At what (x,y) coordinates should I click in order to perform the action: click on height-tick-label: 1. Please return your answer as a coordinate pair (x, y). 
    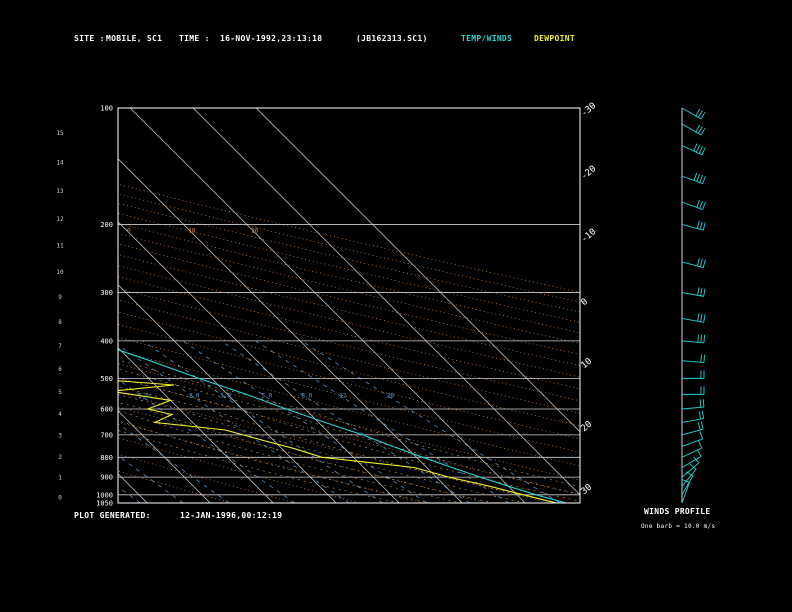
    Looking at the image, I should click on (60, 477).